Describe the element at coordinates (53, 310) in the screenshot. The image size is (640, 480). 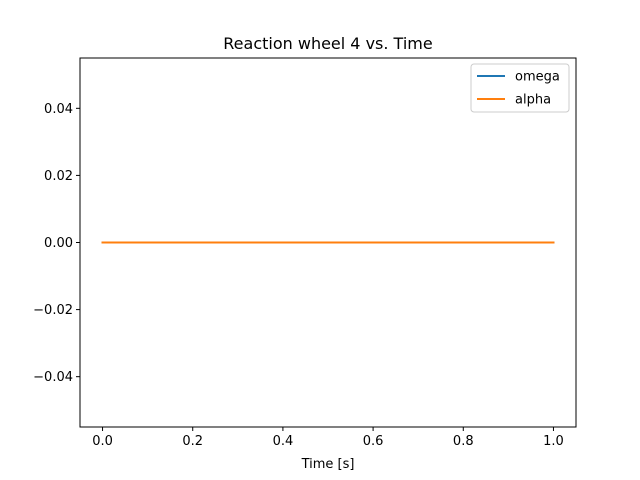
I see `y-tick-label: −0.02` at that location.